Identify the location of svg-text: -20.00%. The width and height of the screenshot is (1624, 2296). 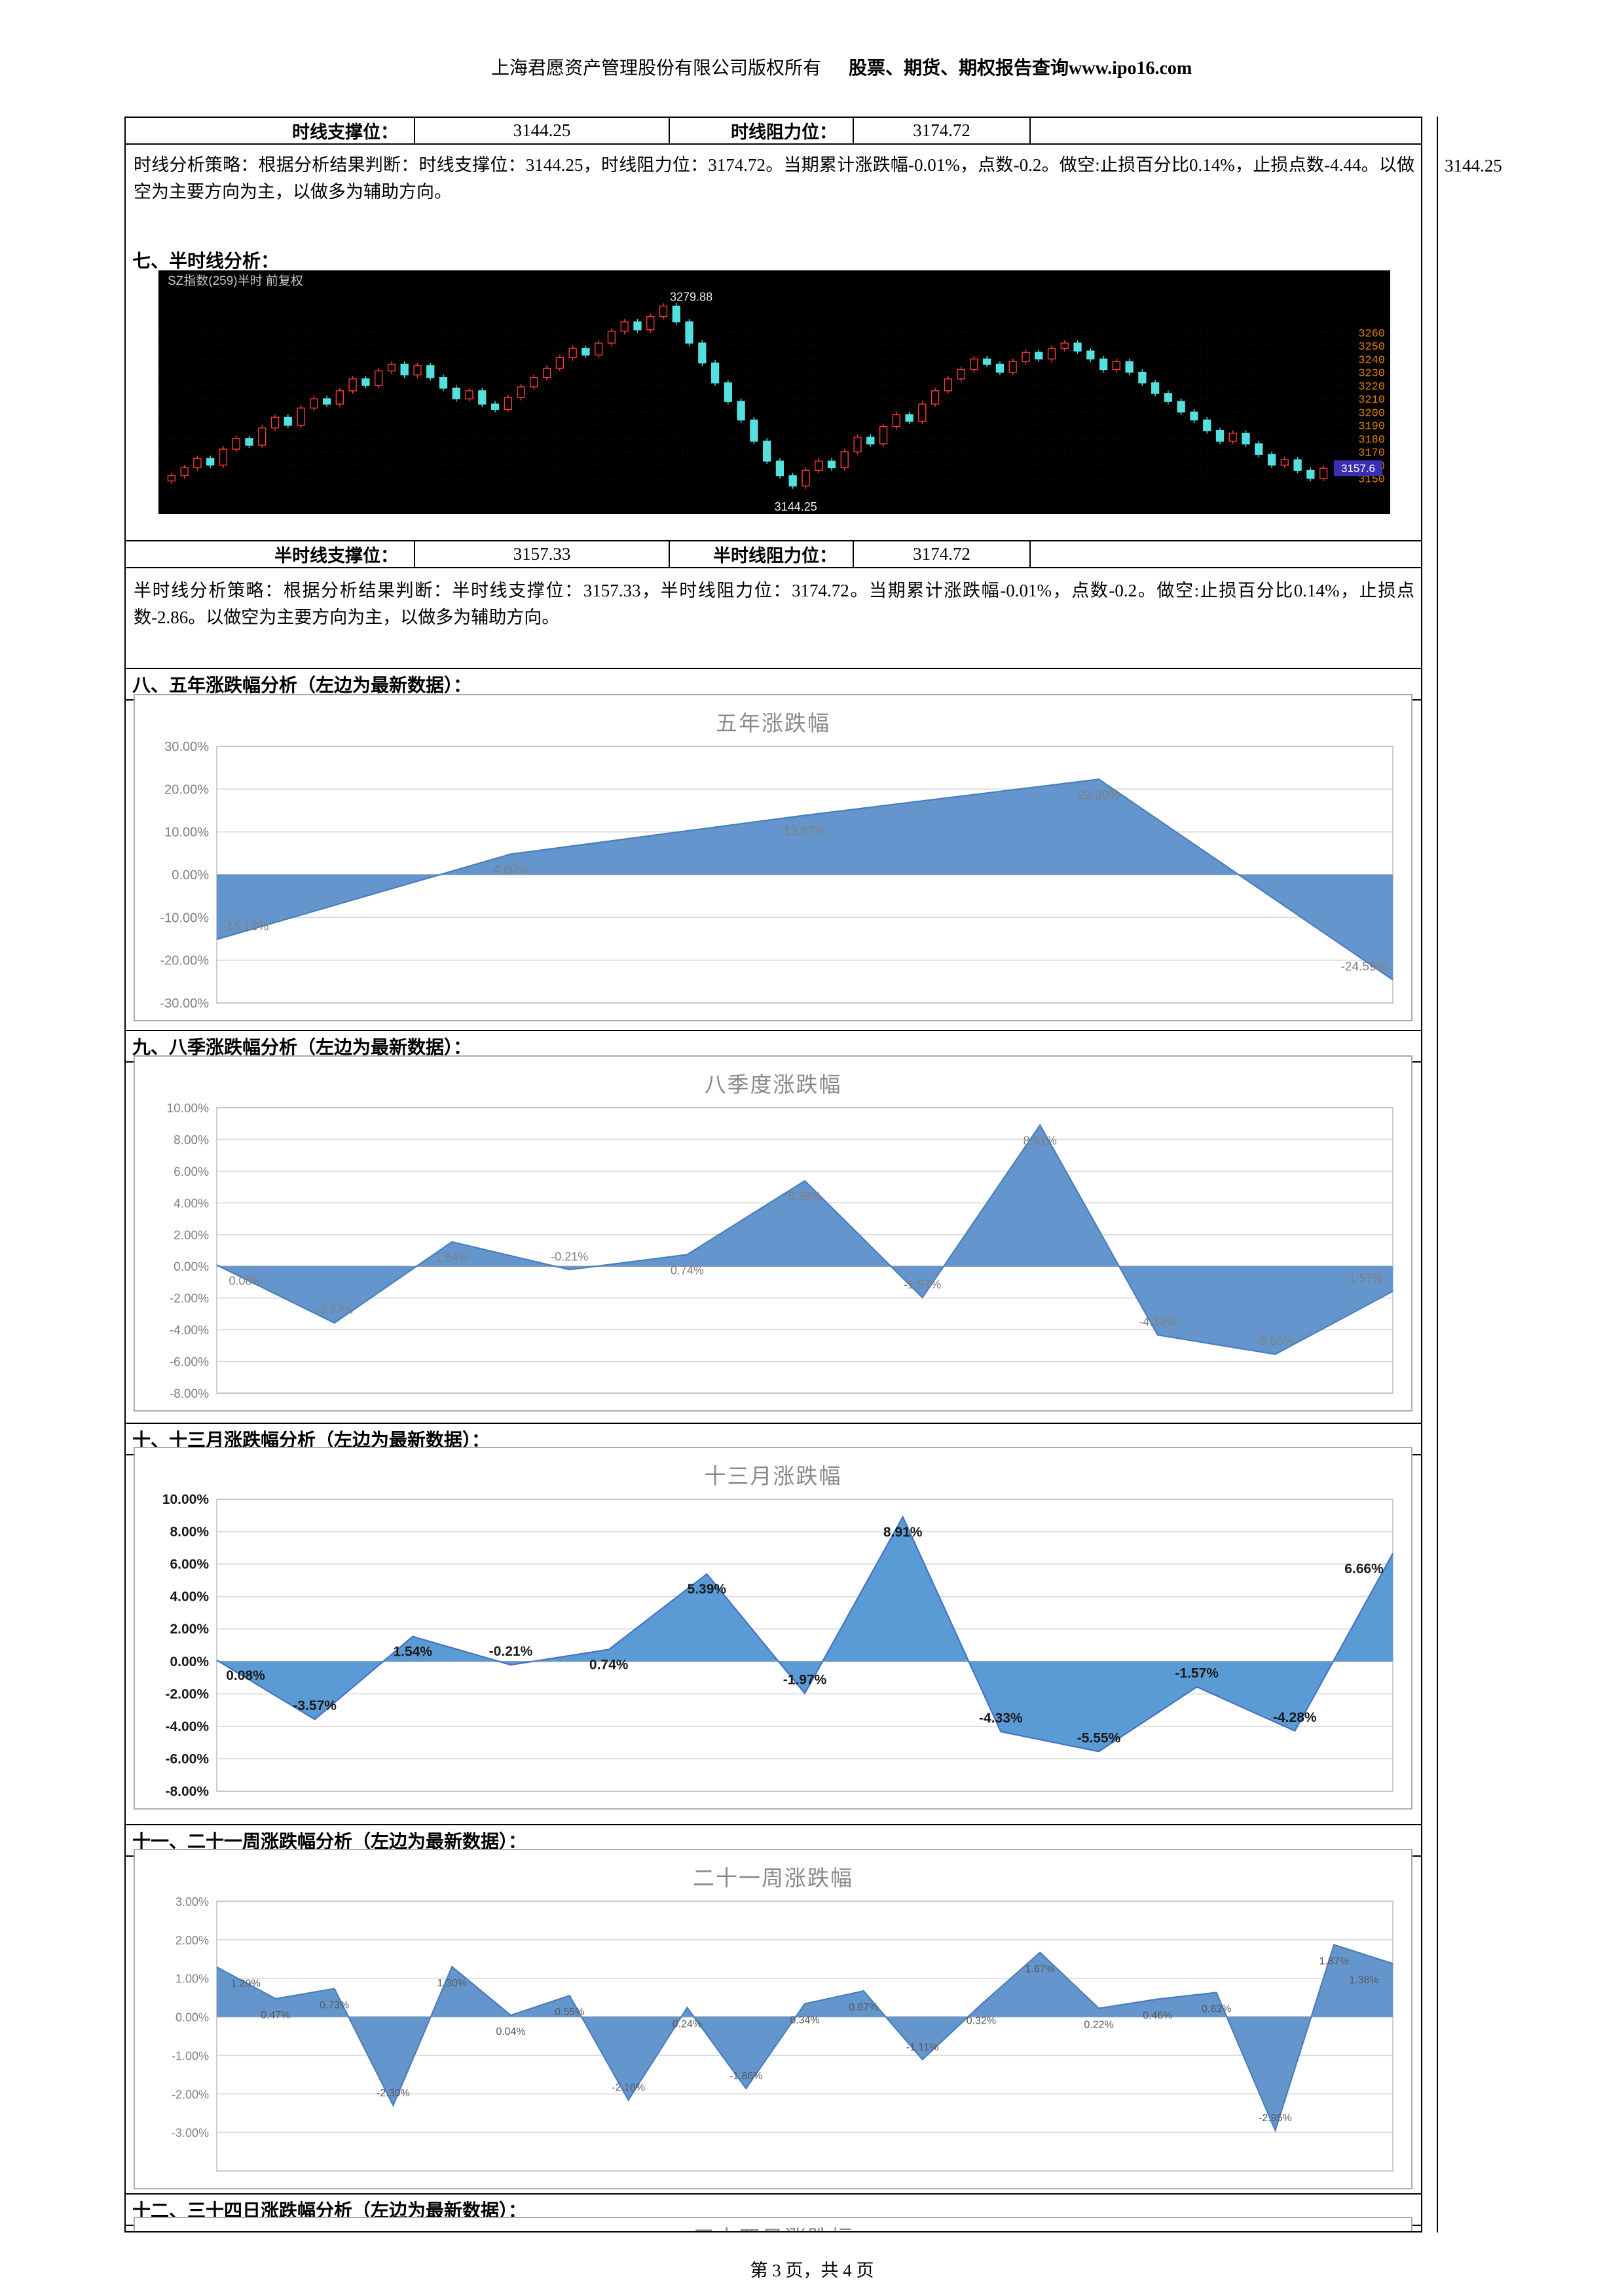
(185, 961).